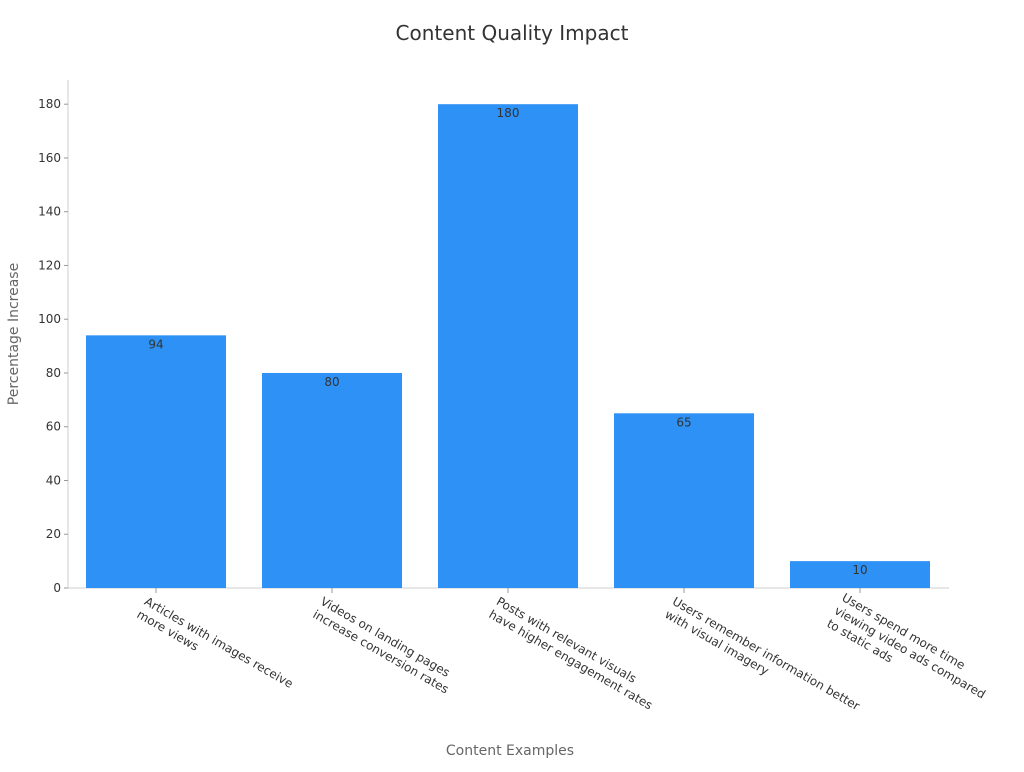  Describe the element at coordinates (49, 319) in the screenshot. I see `y-tick-label: 100` at that location.